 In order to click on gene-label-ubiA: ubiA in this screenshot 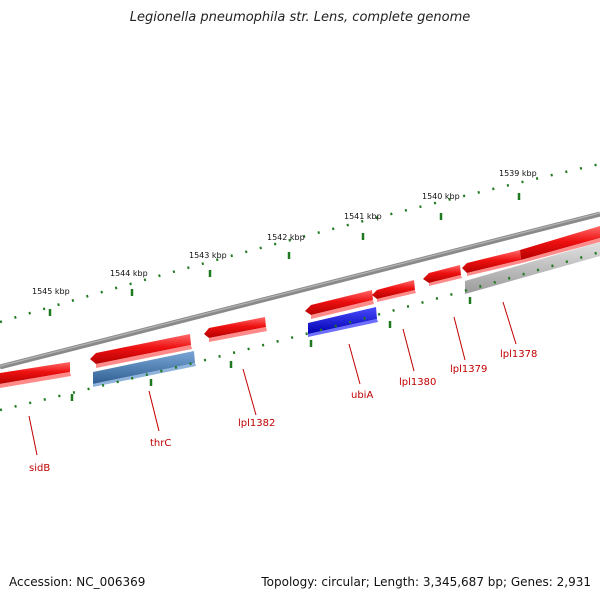, I will do `click(362, 395)`.